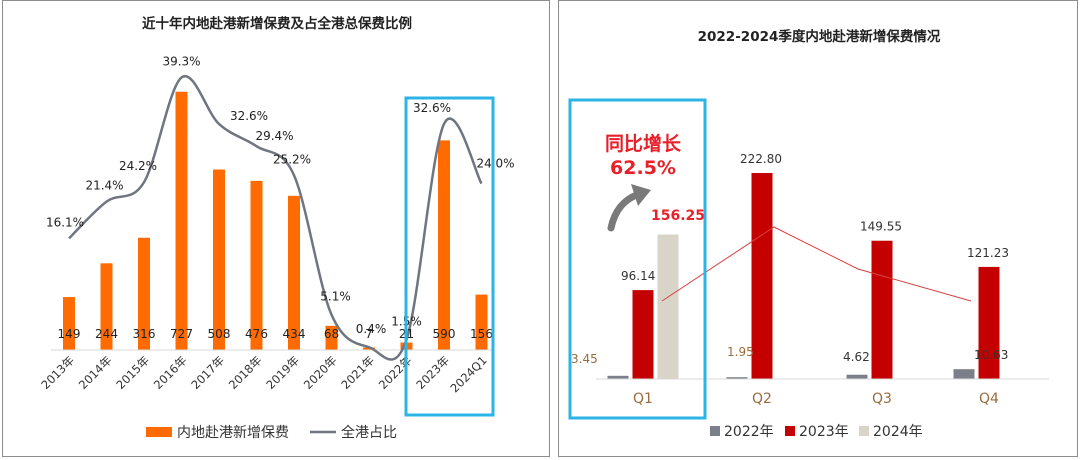 The height and width of the screenshot is (460, 1080). Describe the element at coordinates (65, 222) in the screenshot. I see `share-label: 16.1%` at that location.